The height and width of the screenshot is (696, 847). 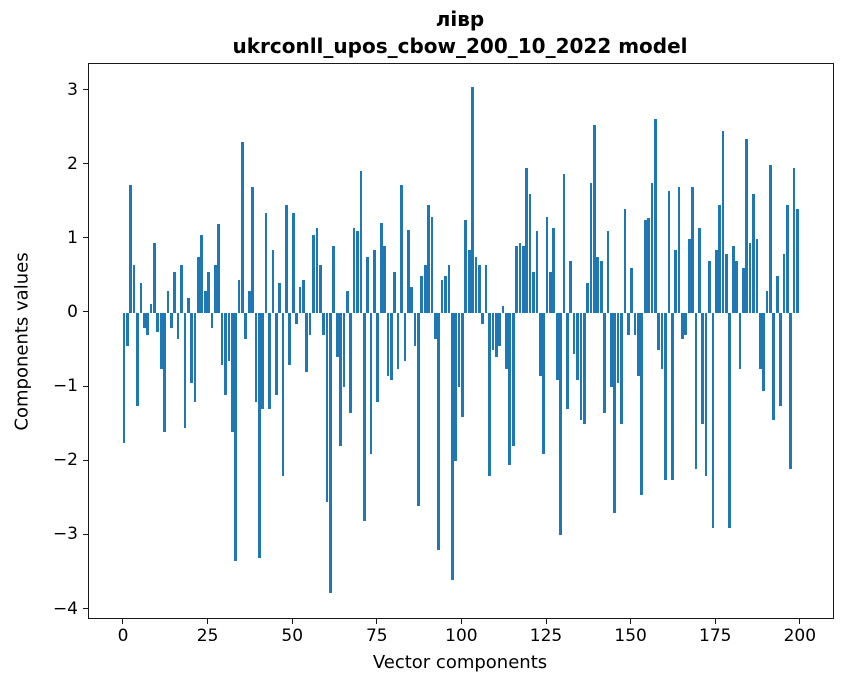 I want to click on x-tick-label: 125, so click(x=546, y=636).